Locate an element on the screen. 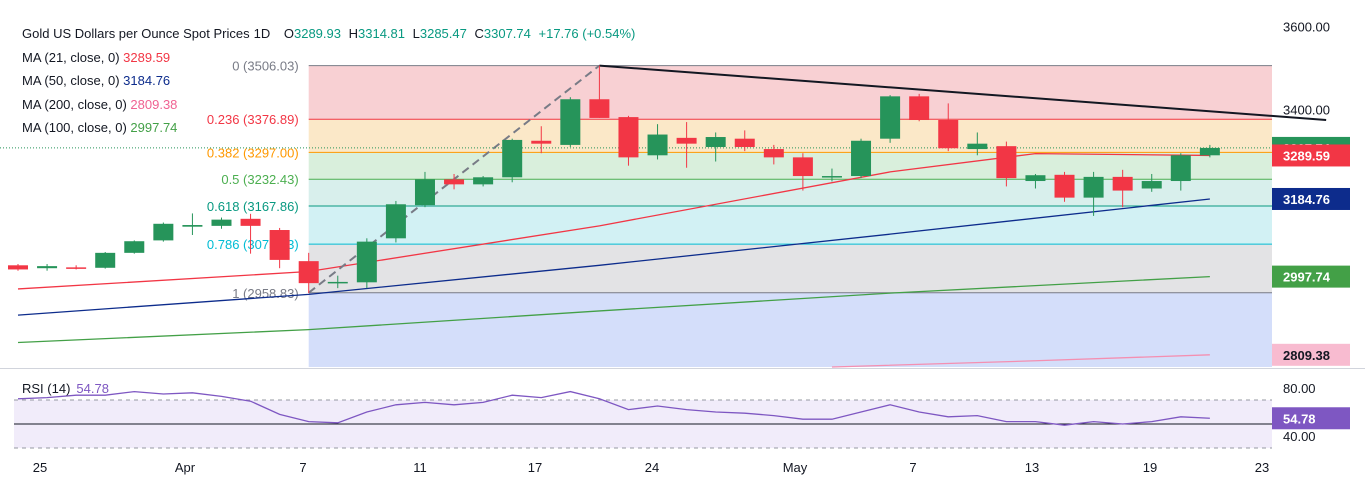 This screenshot has width=1365, height=498. ma200-legend: MA (200, close, 0) 2809.38 is located at coordinates (330, 105).